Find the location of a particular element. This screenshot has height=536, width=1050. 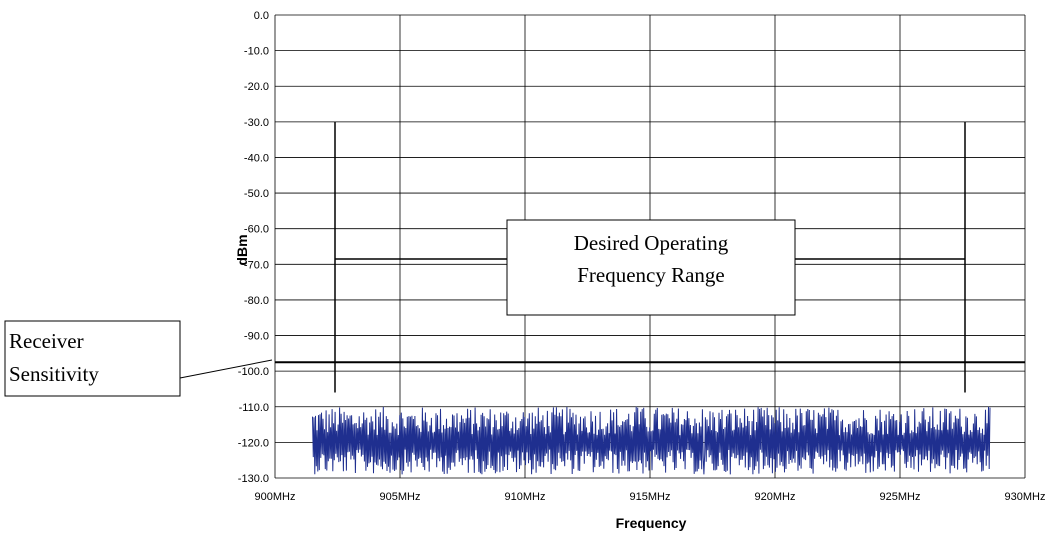

range-annotation-line1: Desired Operating is located at coordinates (651, 243).